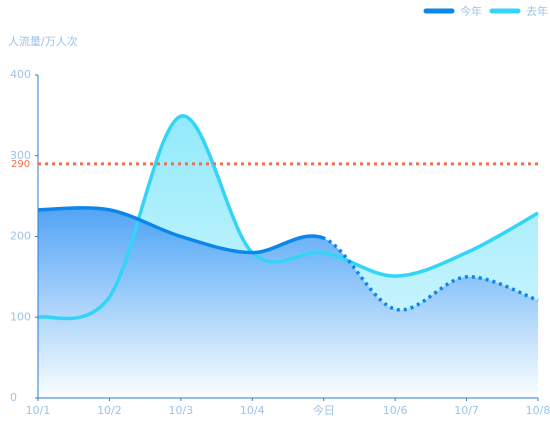  Describe the element at coordinates (395, 410) in the screenshot. I see `x-tick-label: 10/6` at that location.